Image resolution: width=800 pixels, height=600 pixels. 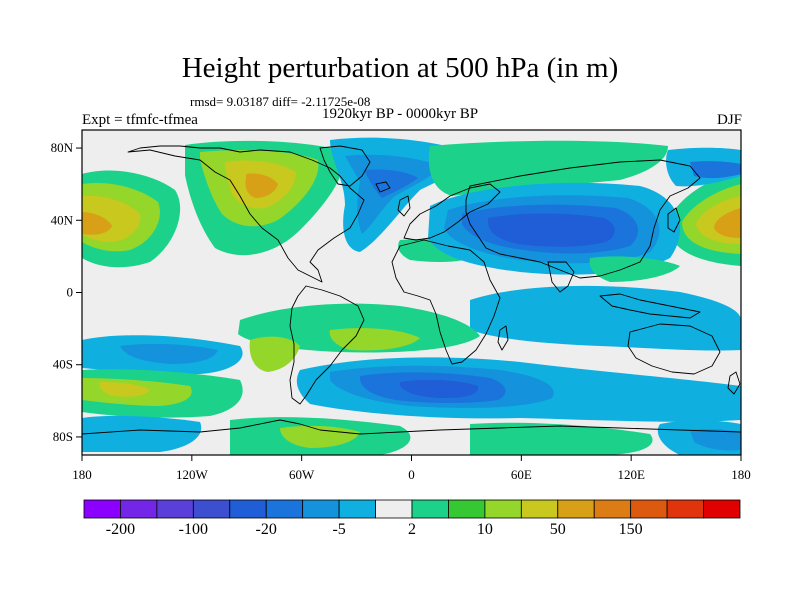 What do you see at coordinates (561, 277) in the screenshot?
I see `coastline-india` at bounding box center [561, 277].